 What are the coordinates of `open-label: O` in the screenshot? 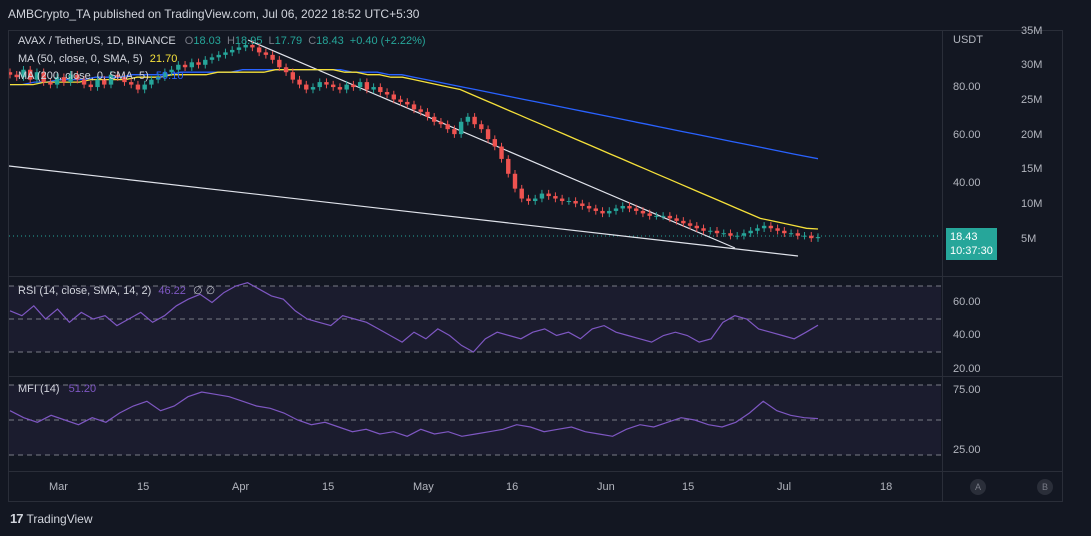 It's located at (189, 41).